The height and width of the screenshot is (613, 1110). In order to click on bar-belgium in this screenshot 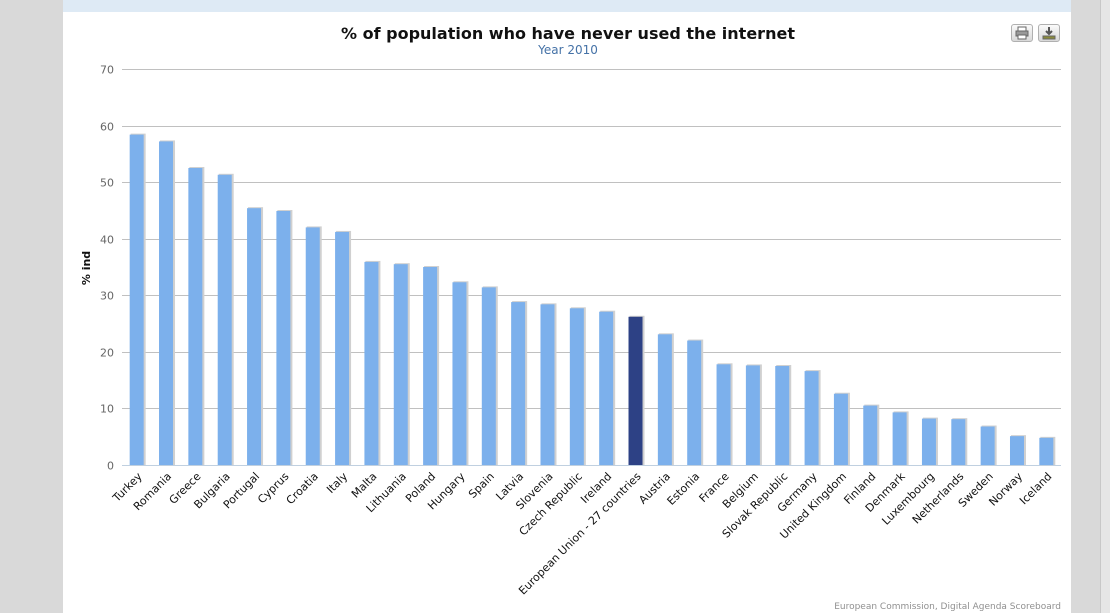, I will do `click(752, 415)`.